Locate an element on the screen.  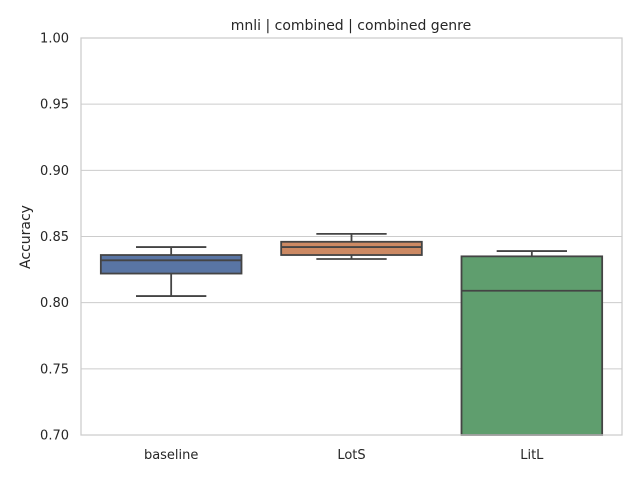
x-tick-label: baseline is located at coordinates (171, 455).